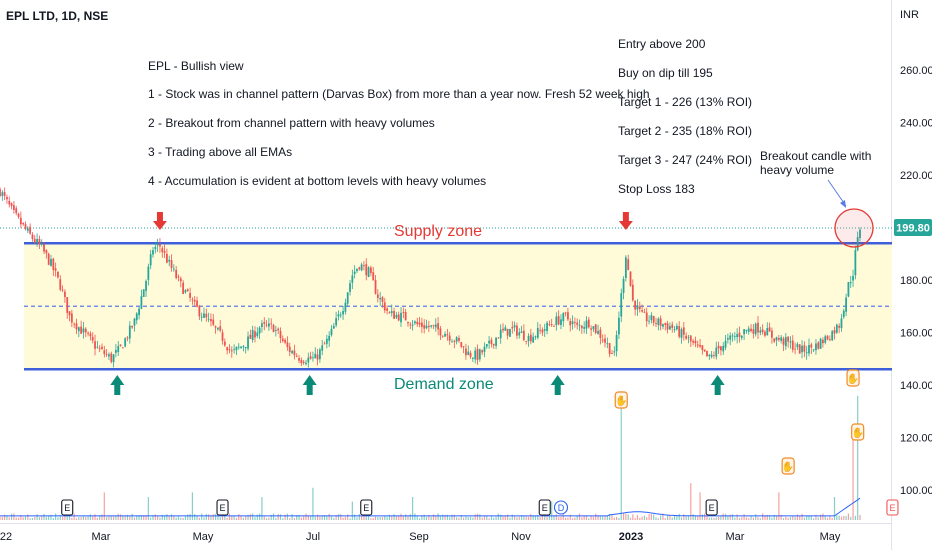  I want to click on price-axis-panel, so click(912, 275).